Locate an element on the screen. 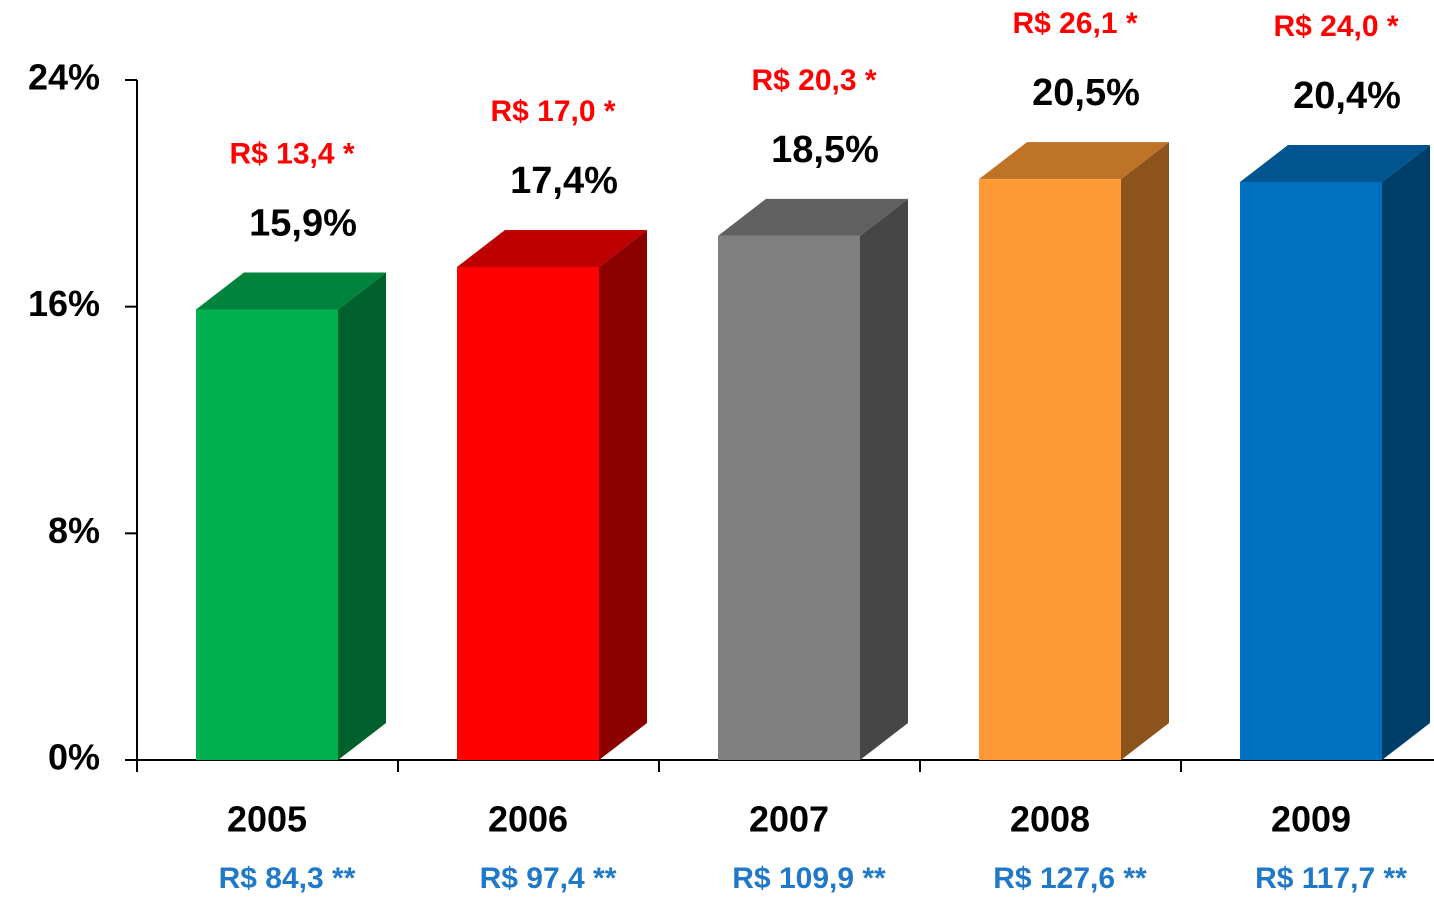  value-label: 15,9% is located at coordinates (303, 224).